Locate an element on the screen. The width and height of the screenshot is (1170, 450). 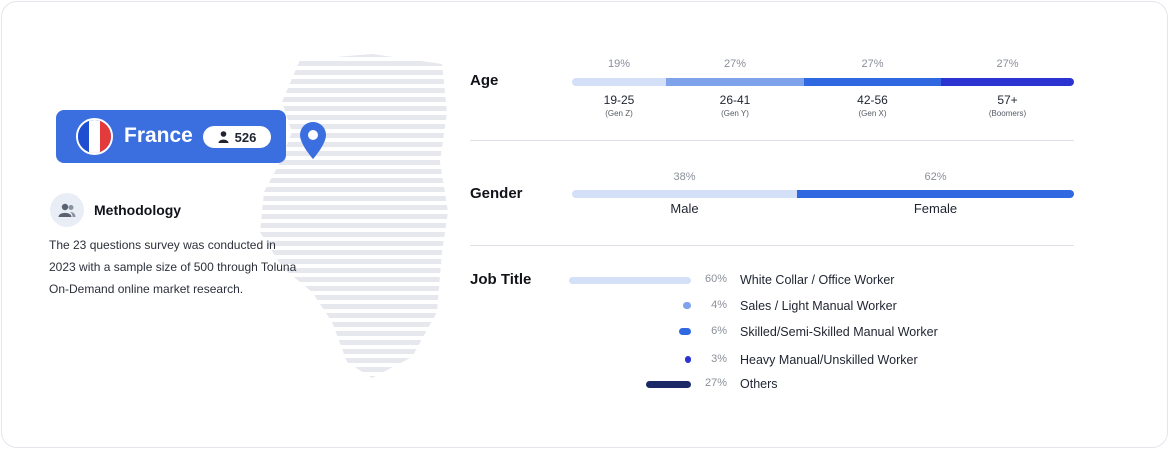
age-generation-label: (Boomers) is located at coordinates (1007, 113).